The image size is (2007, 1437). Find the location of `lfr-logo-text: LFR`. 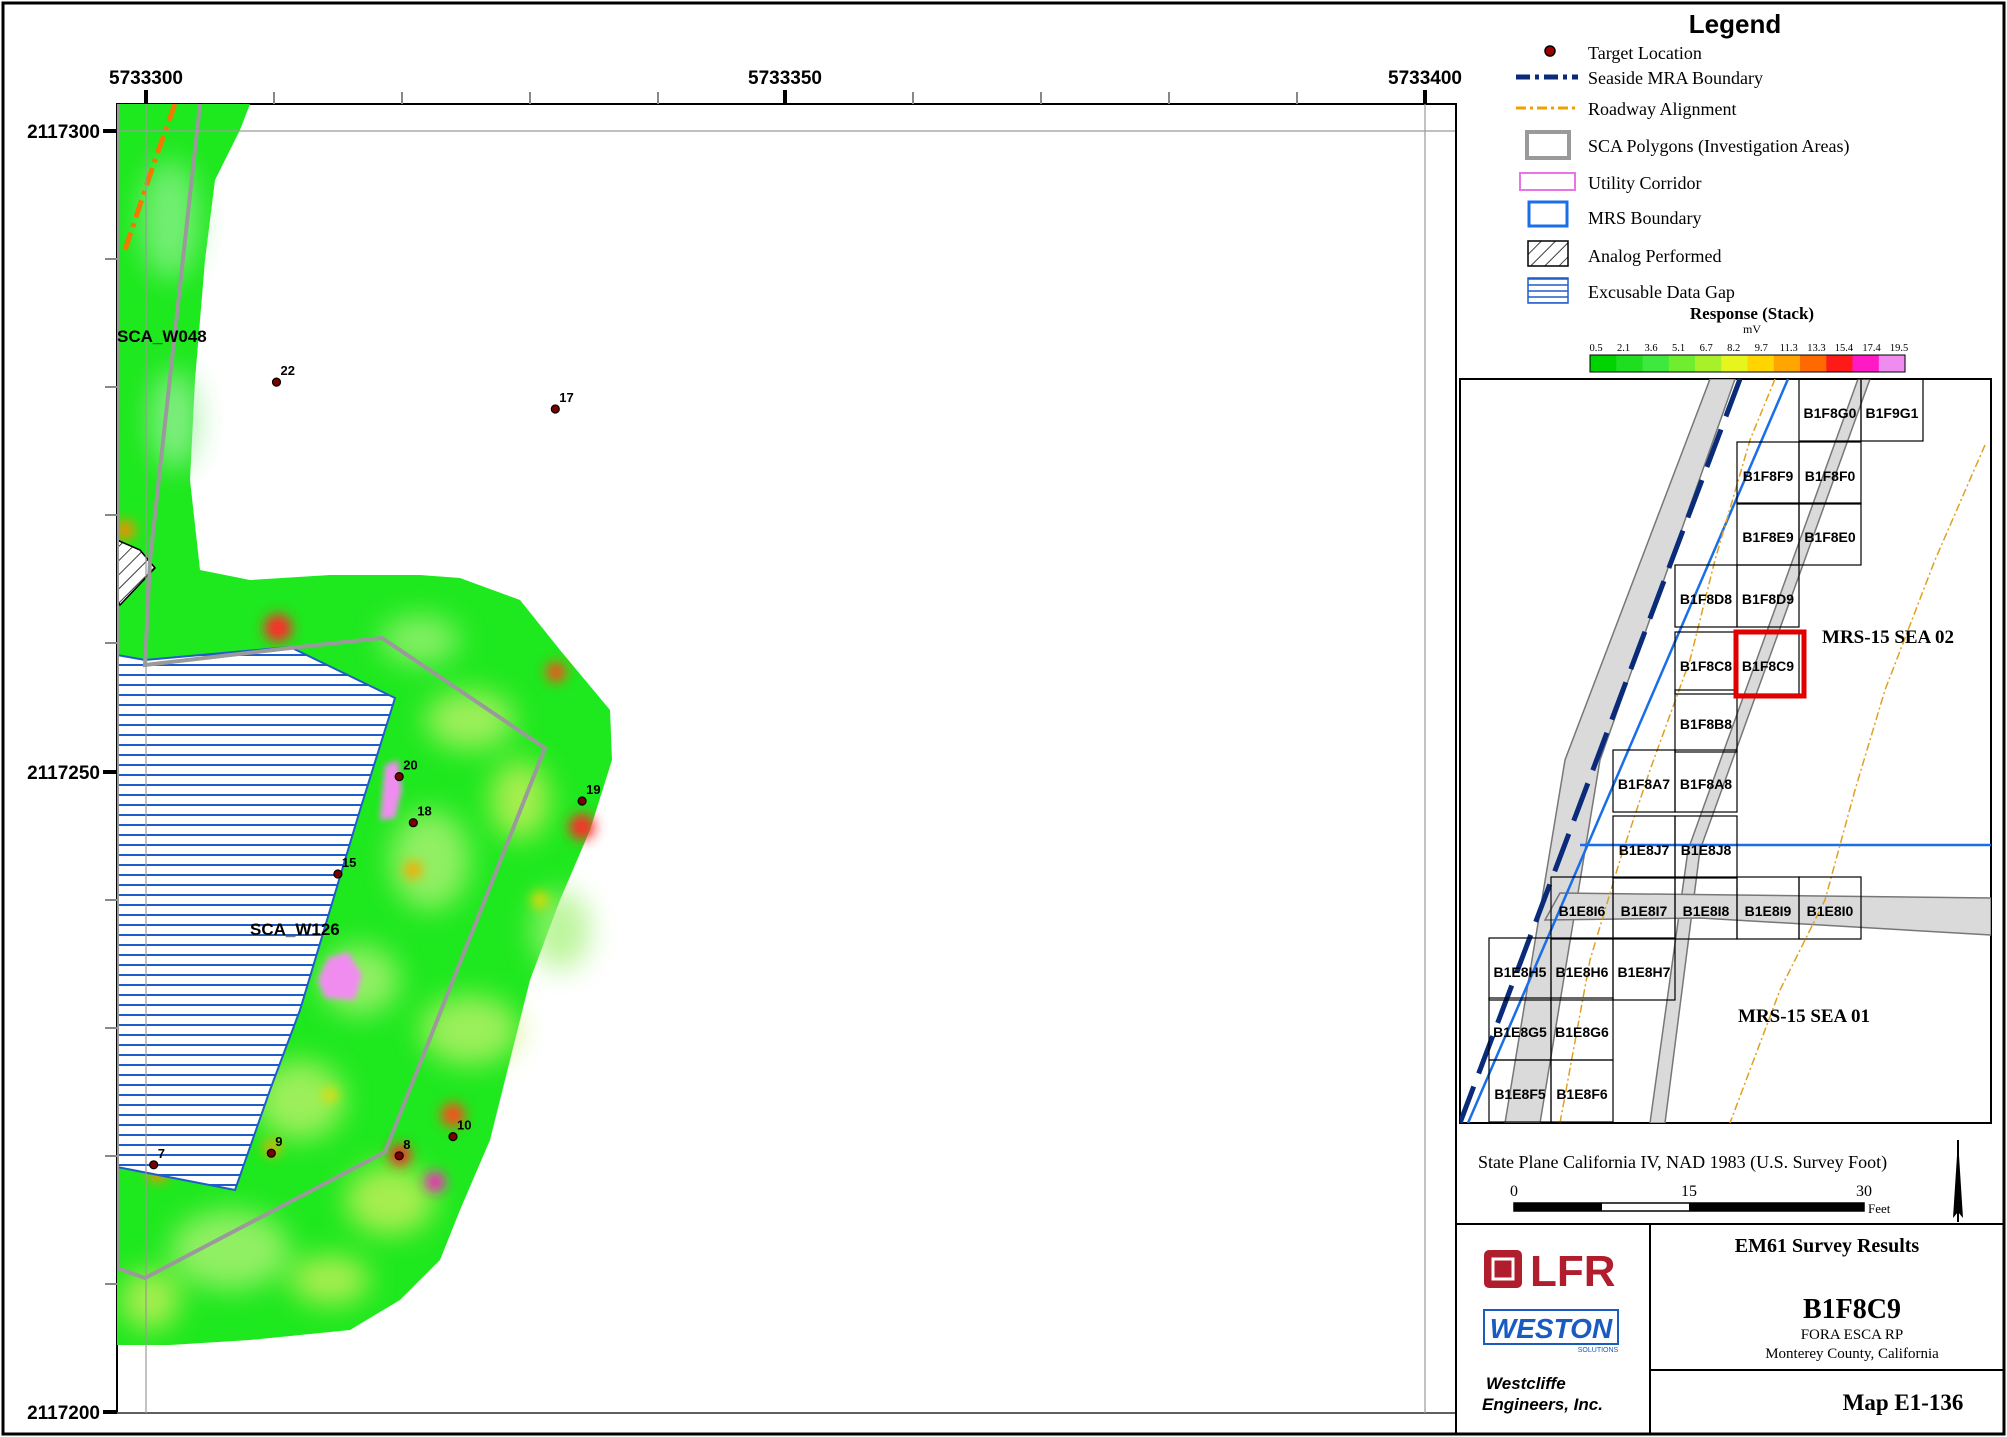

lfr-logo-text: LFR is located at coordinates (1573, 1271).